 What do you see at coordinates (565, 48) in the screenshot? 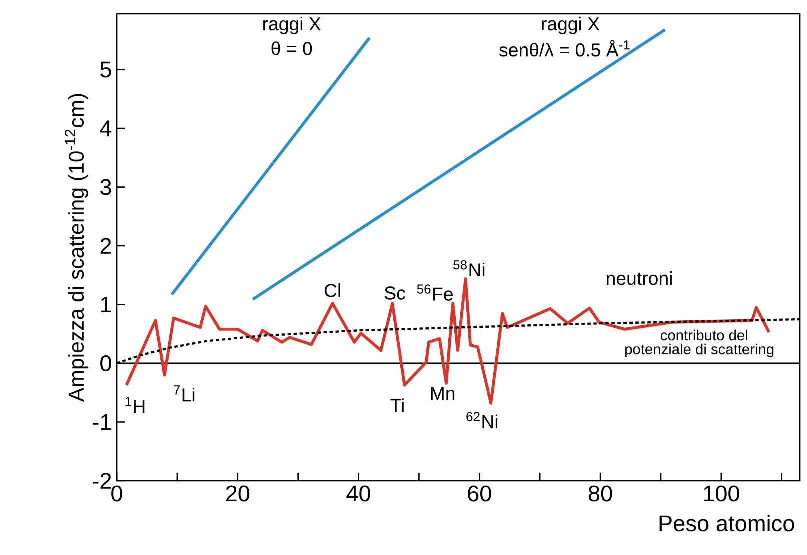
I see `annotation: senθ/λ = 0.5 Å$^{-1}$` at bounding box center [565, 48].